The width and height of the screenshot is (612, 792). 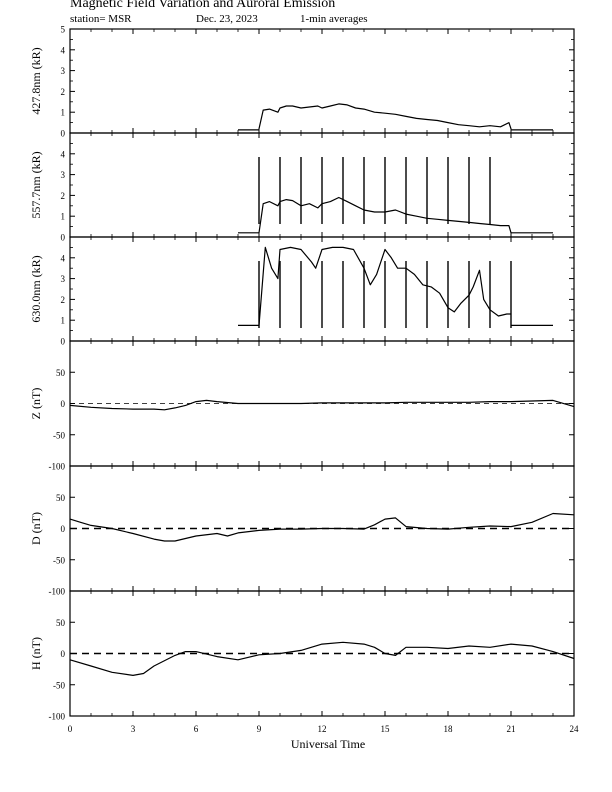 What do you see at coordinates (511, 729) in the screenshot?
I see `x-tick-label: 21` at bounding box center [511, 729].